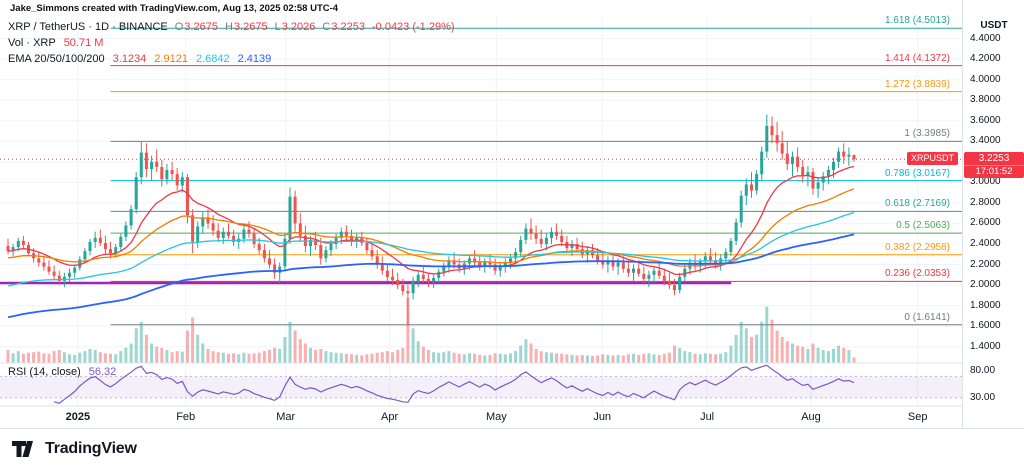 The width and height of the screenshot is (1024, 471). I want to click on volume-value: 50.71 M, so click(83, 43).